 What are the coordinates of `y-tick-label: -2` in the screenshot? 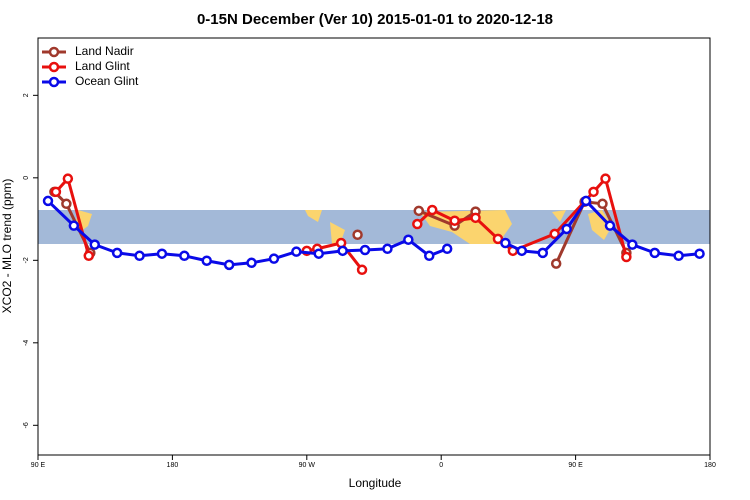 It's located at (26, 260).